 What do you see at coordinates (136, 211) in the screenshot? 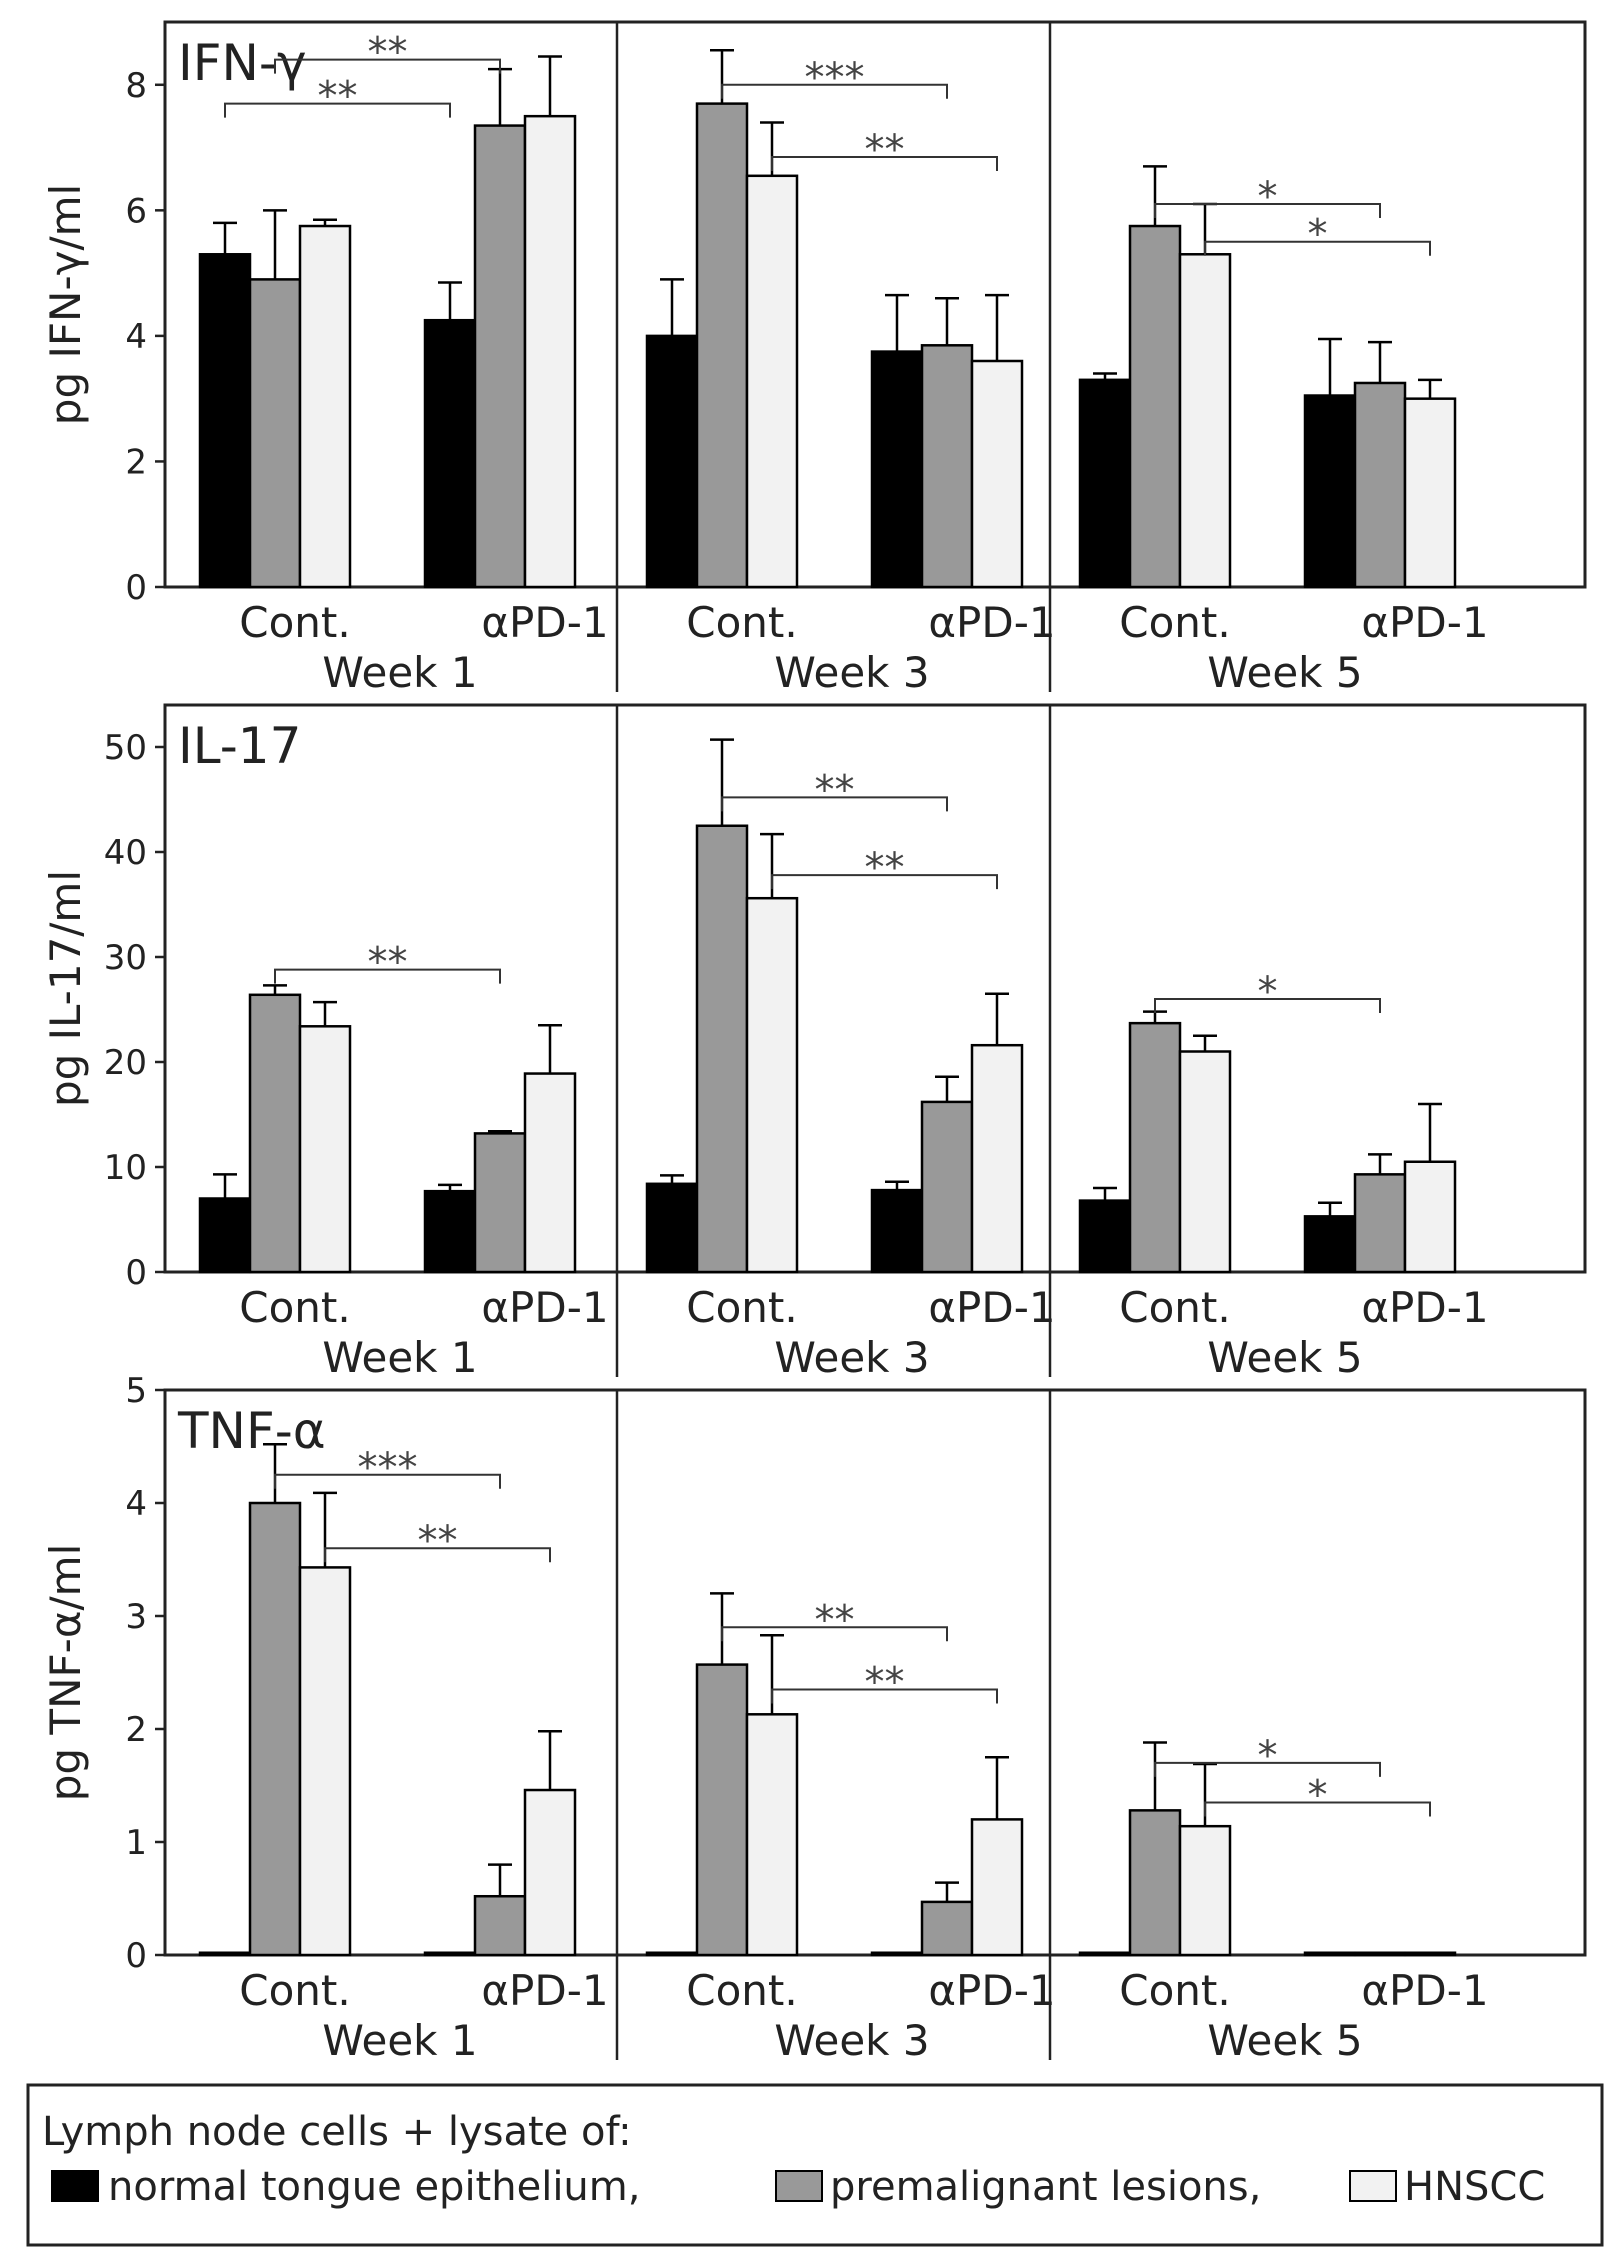
I see `y-tick-label: 6` at bounding box center [136, 211].